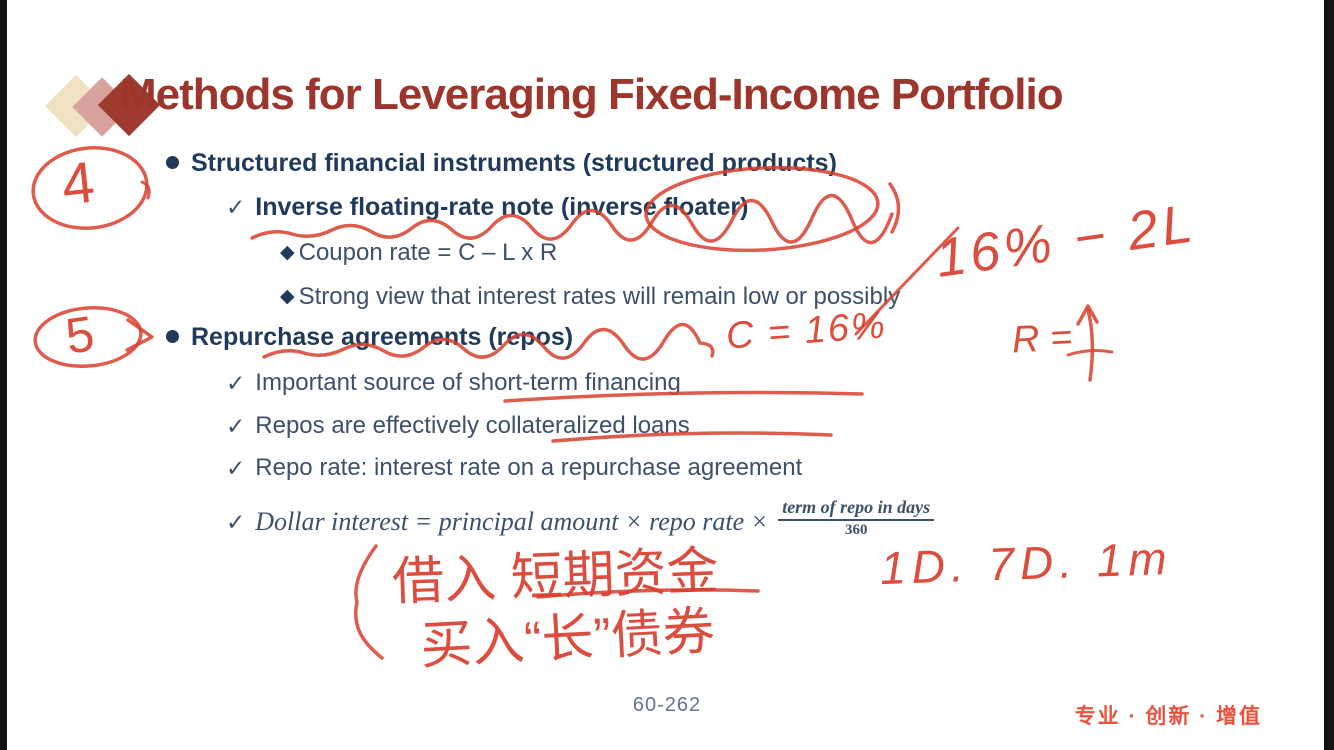  I want to click on annotation-number-5: 5, so click(80, 335).